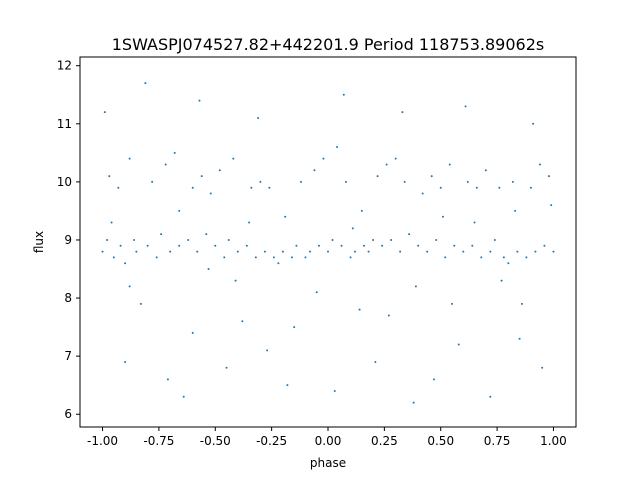  I want to click on y-tick-label: 9, so click(68, 240).